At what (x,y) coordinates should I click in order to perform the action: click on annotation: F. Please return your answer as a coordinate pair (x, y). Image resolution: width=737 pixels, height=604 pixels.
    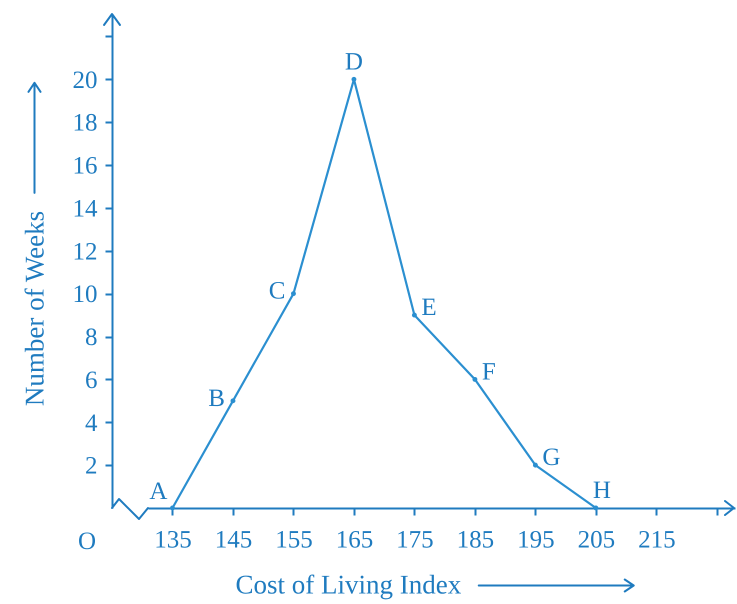
    Looking at the image, I should click on (489, 372).